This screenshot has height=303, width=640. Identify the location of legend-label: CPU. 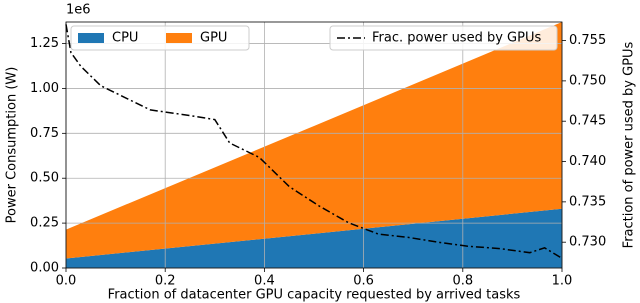
(125, 38).